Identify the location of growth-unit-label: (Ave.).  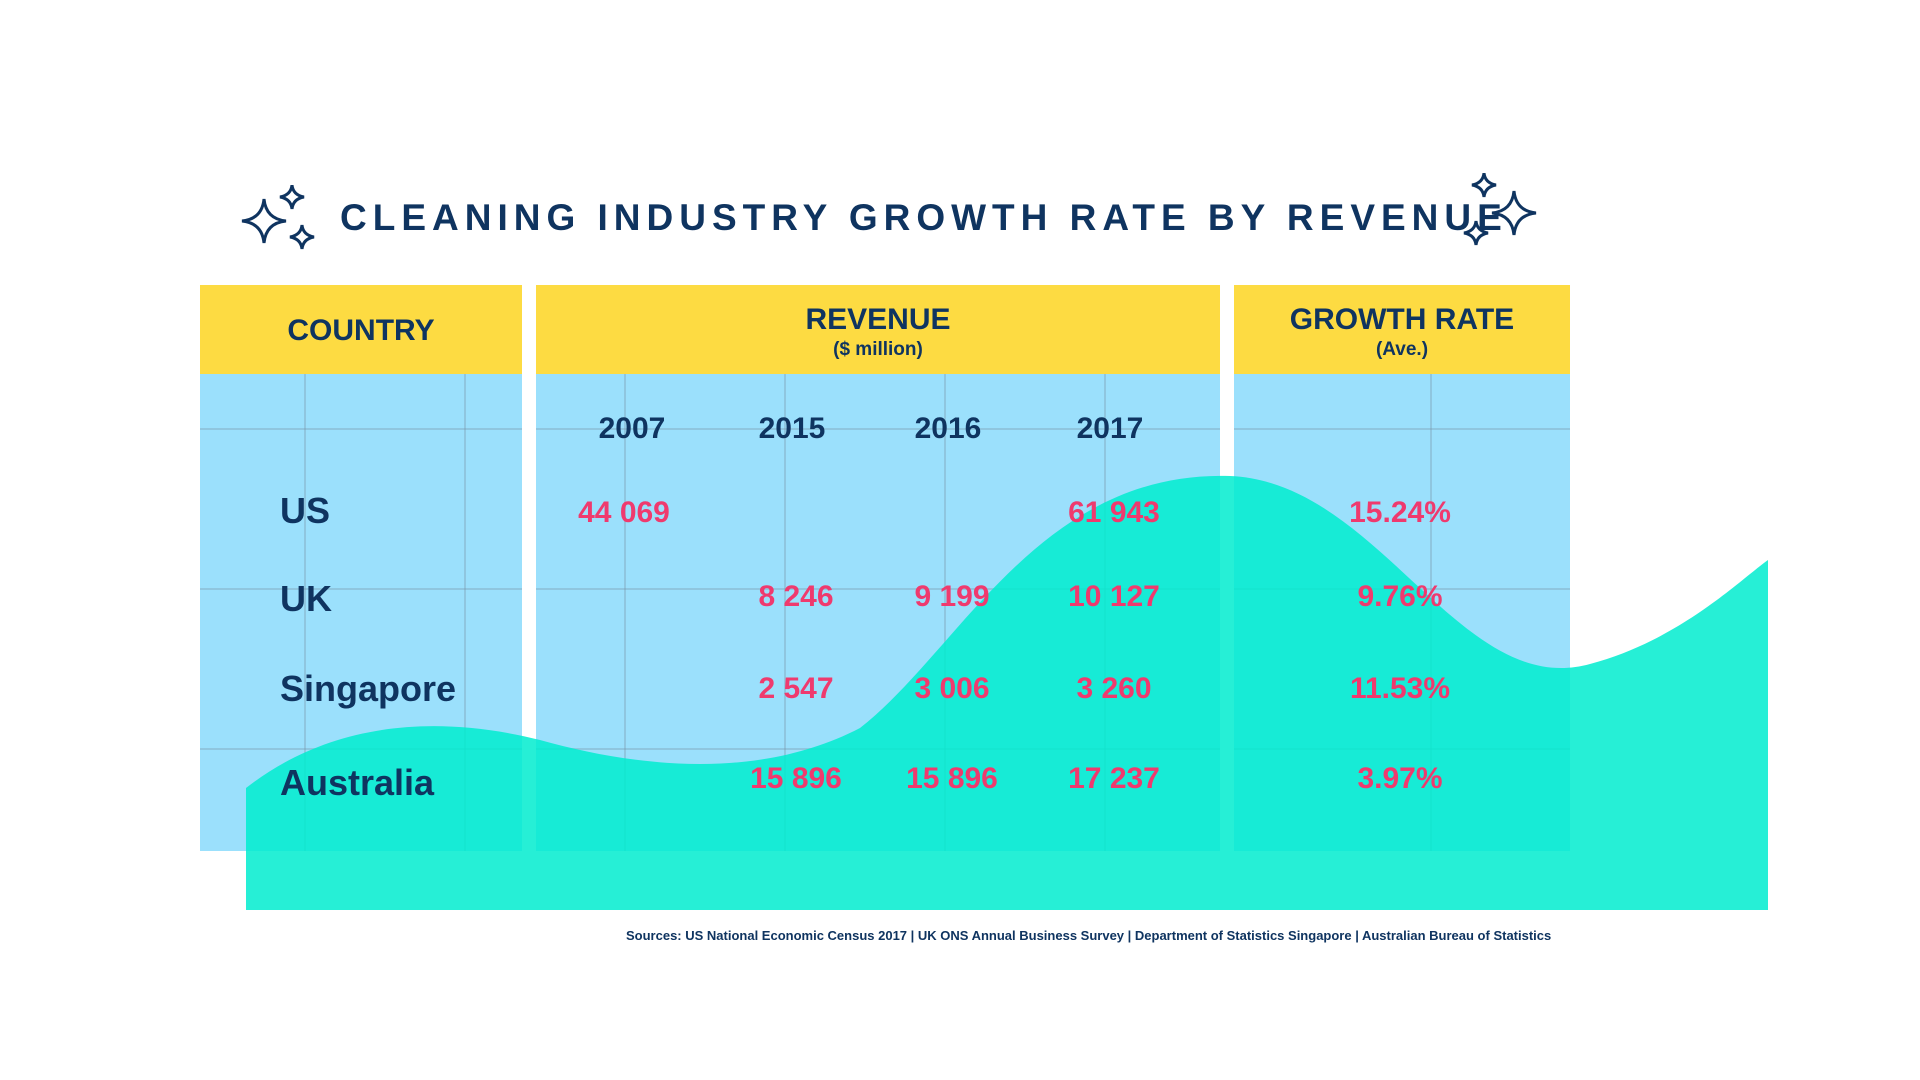
(1402, 349).